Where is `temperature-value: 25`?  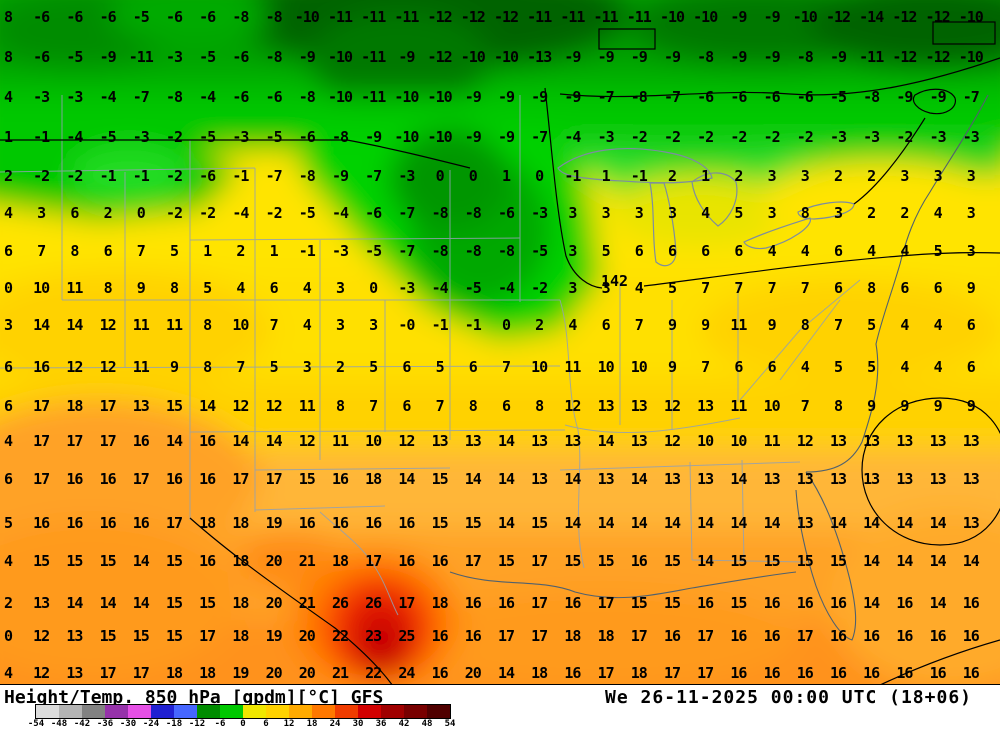 temperature-value: 25 is located at coordinates (406, 636).